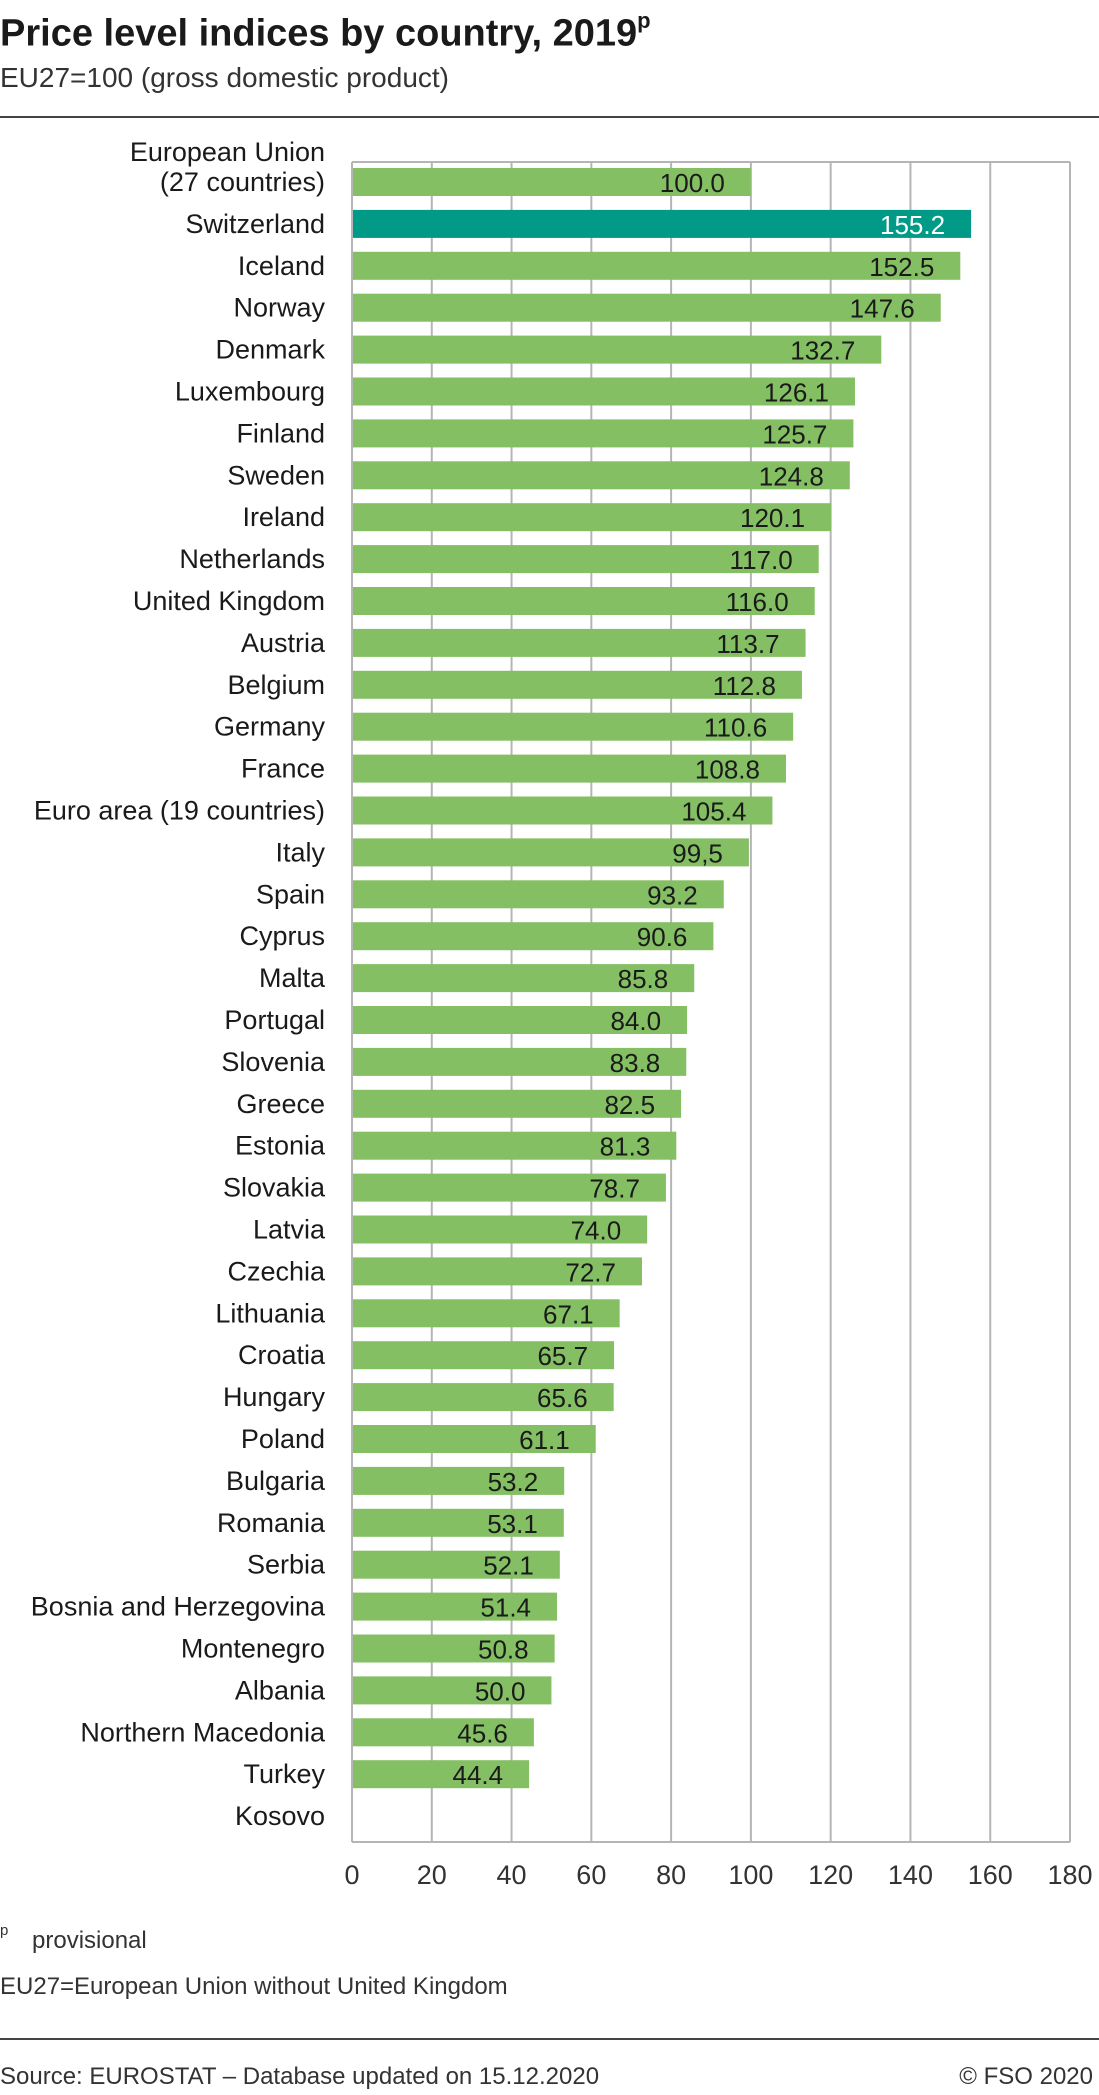  Describe the element at coordinates (750, 1875) in the screenshot. I see `x-tick-label: 100` at that location.